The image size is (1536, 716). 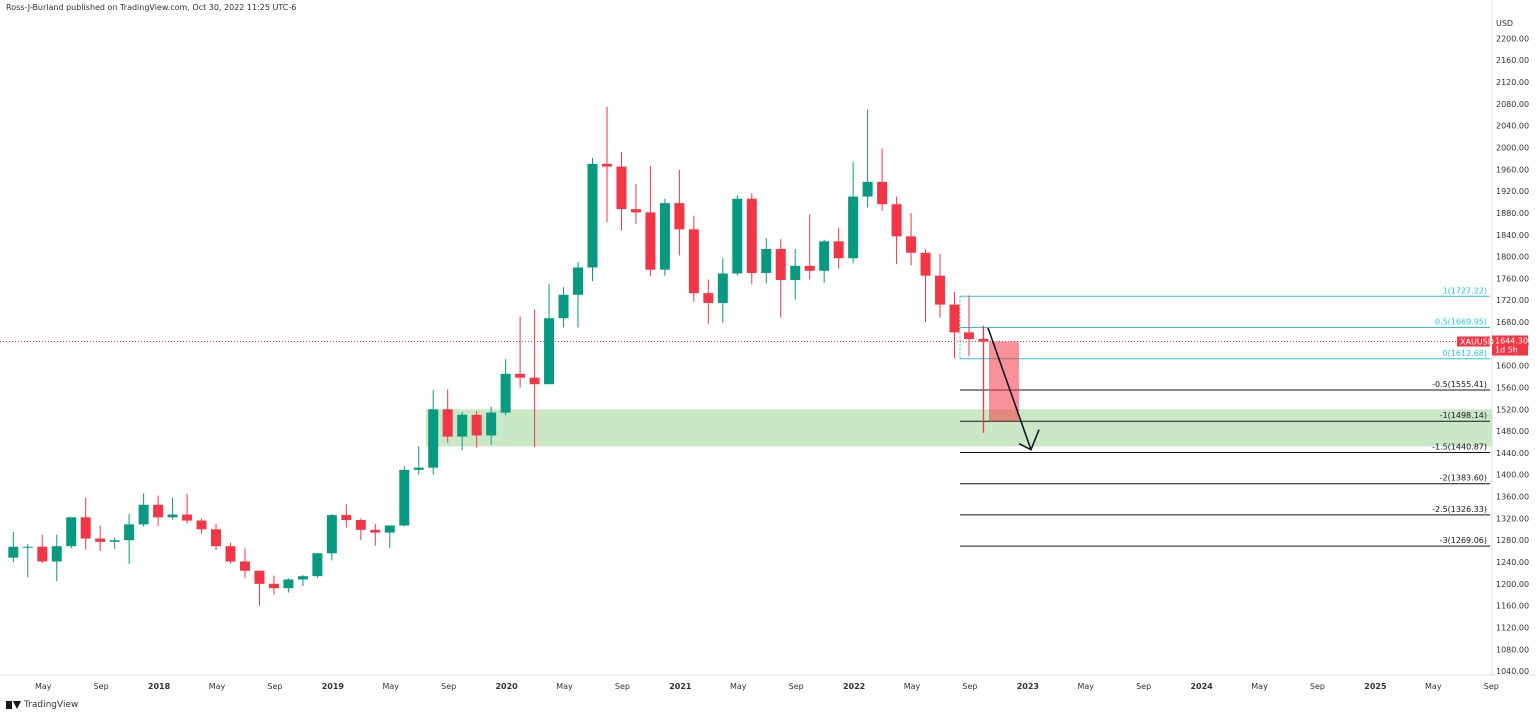 I want to click on support-zone, so click(x=959, y=428).